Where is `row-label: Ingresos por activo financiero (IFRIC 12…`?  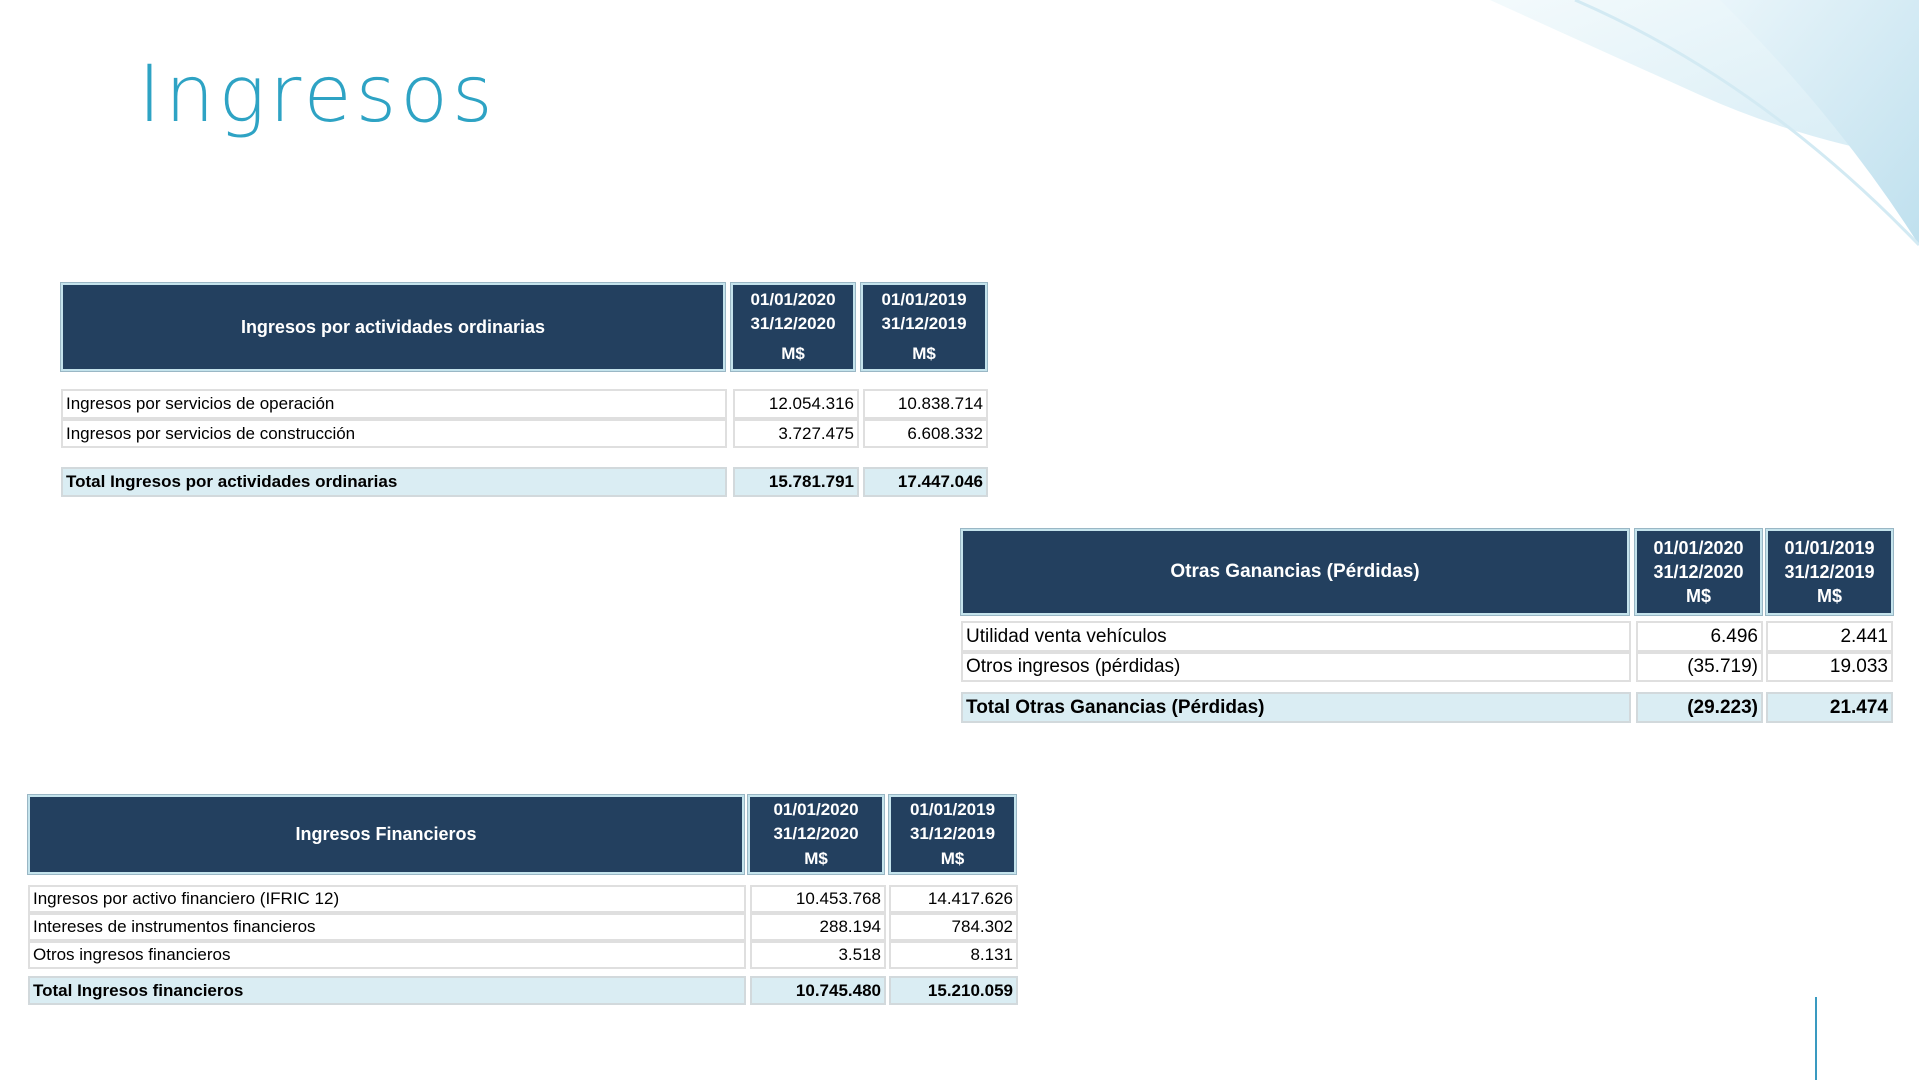 row-label: Ingresos por activo financiero (IFRIC 12… is located at coordinates (387, 899).